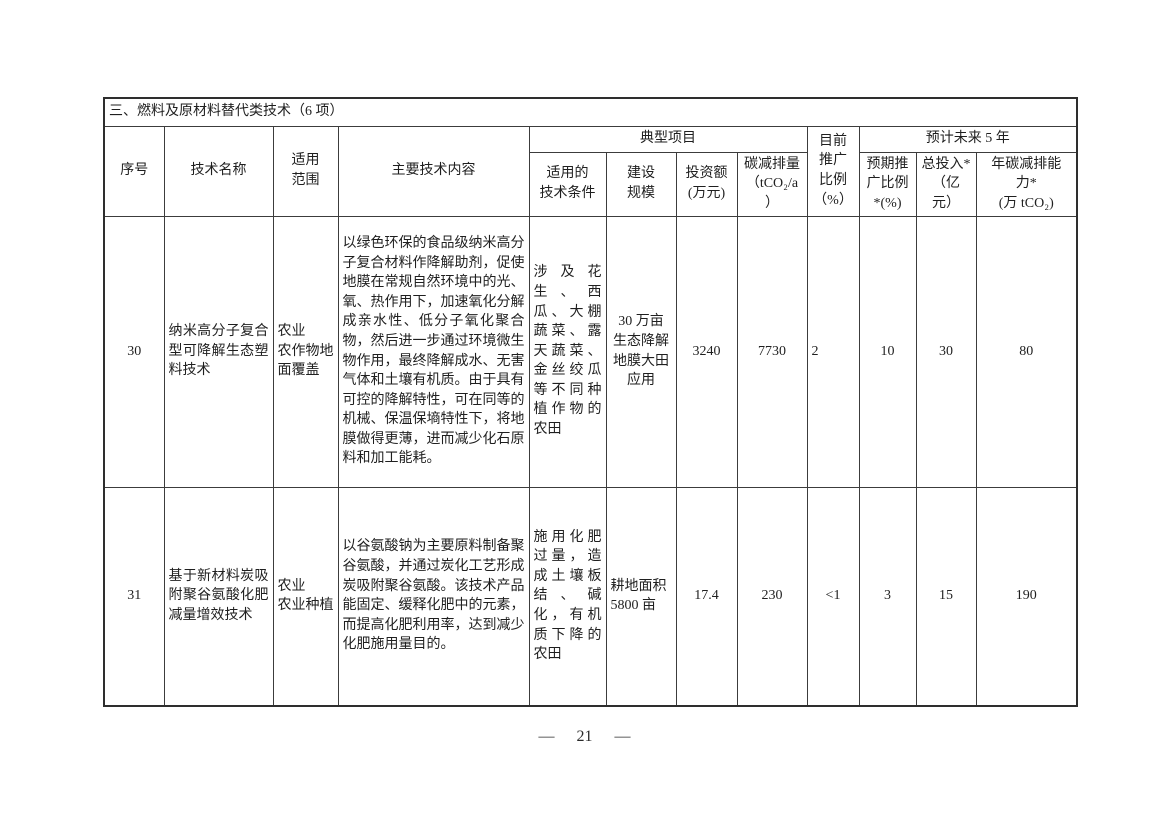 The width and height of the screenshot is (1169, 826). Describe the element at coordinates (218, 351) in the screenshot. I see `cell-technology-name: 纳米高分子复合型可降解生态塑料技术` at that location.